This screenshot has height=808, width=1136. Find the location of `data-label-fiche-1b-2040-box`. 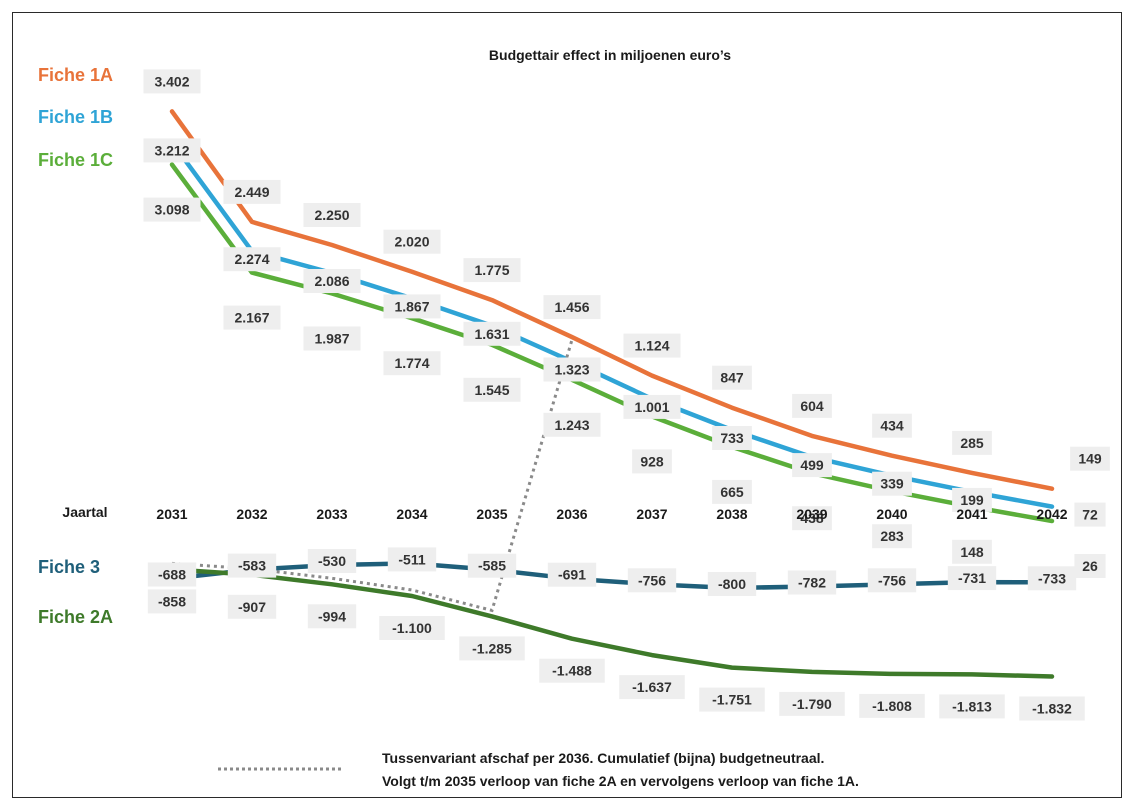

data-label-fiche-1b-2040-box is located at coordinates (892, 483).